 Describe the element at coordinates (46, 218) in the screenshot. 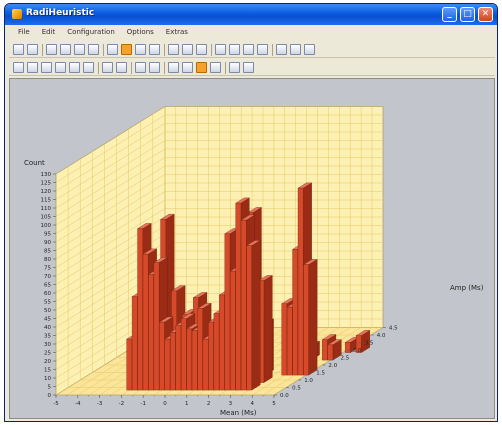

I see `z-tick-label: 105` at that location.